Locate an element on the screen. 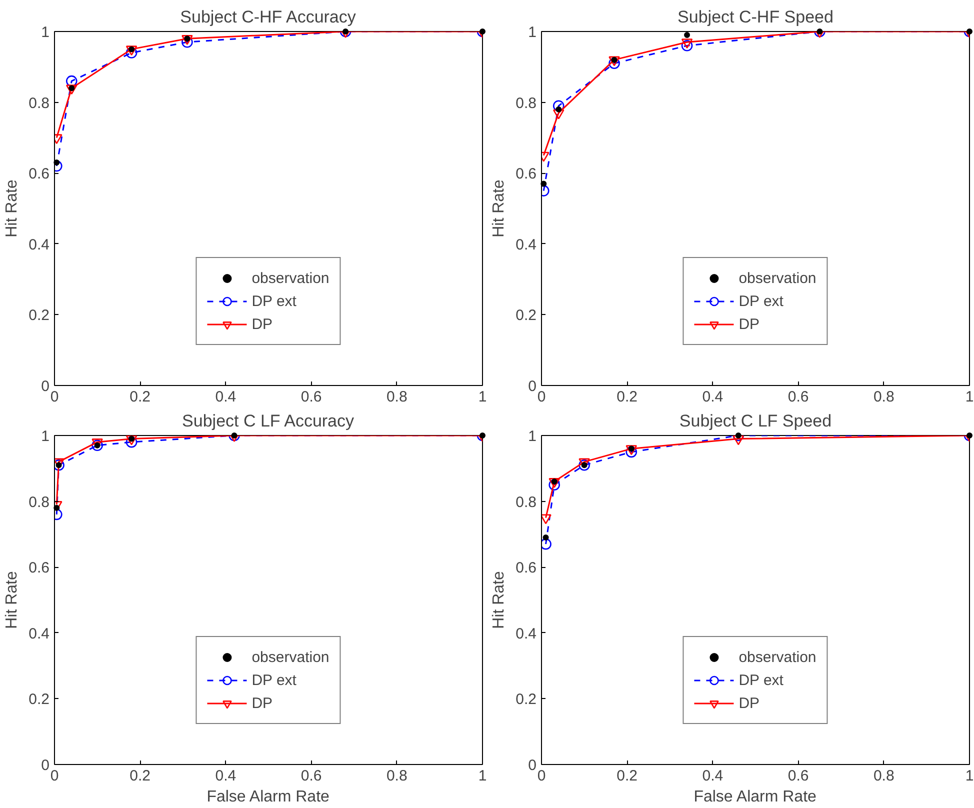 The width and height of the screenshot is (974, 808). chart-title: Subject C LF Accuracy is located at coordinates (268, 421).